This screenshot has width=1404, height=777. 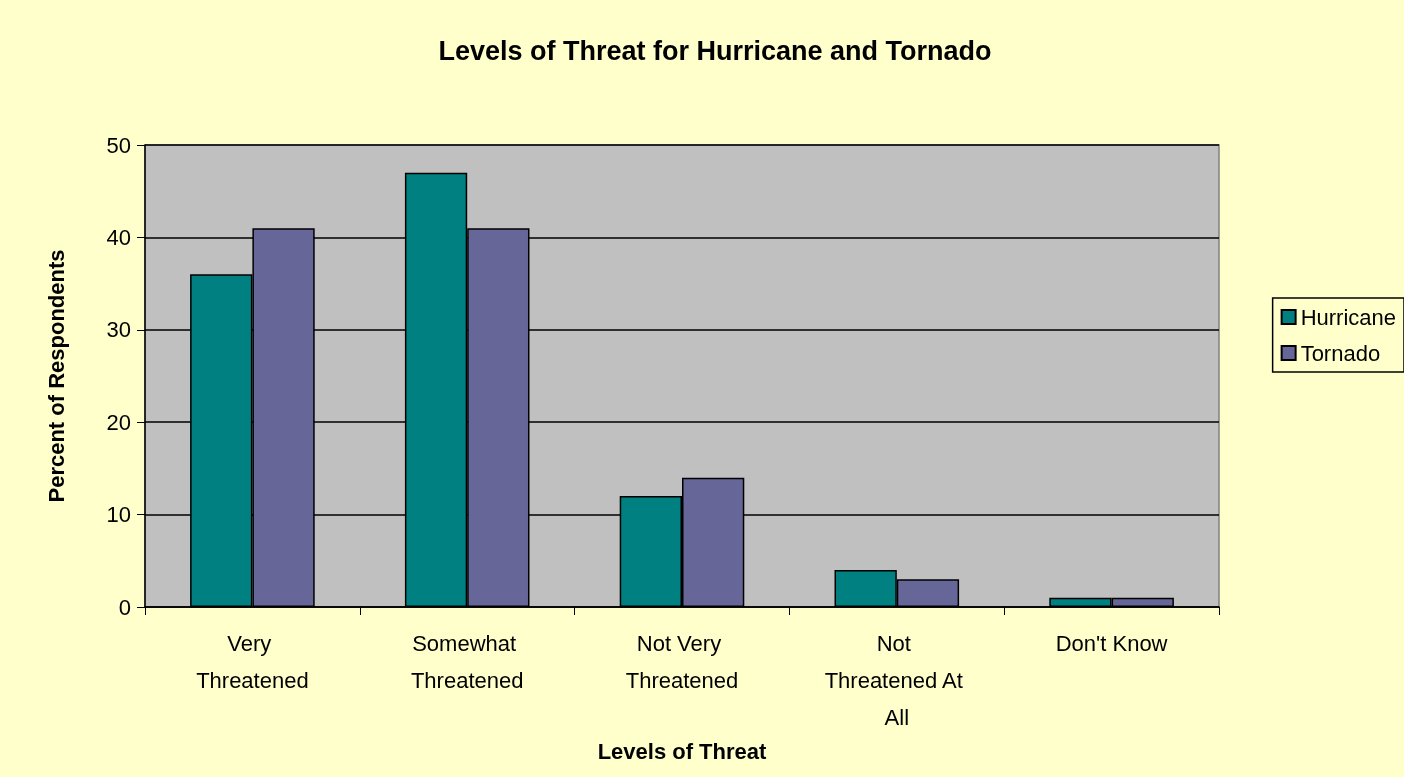 What do you see at coordinates (118, 330) in the screenshot?
I see `y-tick-label: 30` at bounding box center [118, 330].